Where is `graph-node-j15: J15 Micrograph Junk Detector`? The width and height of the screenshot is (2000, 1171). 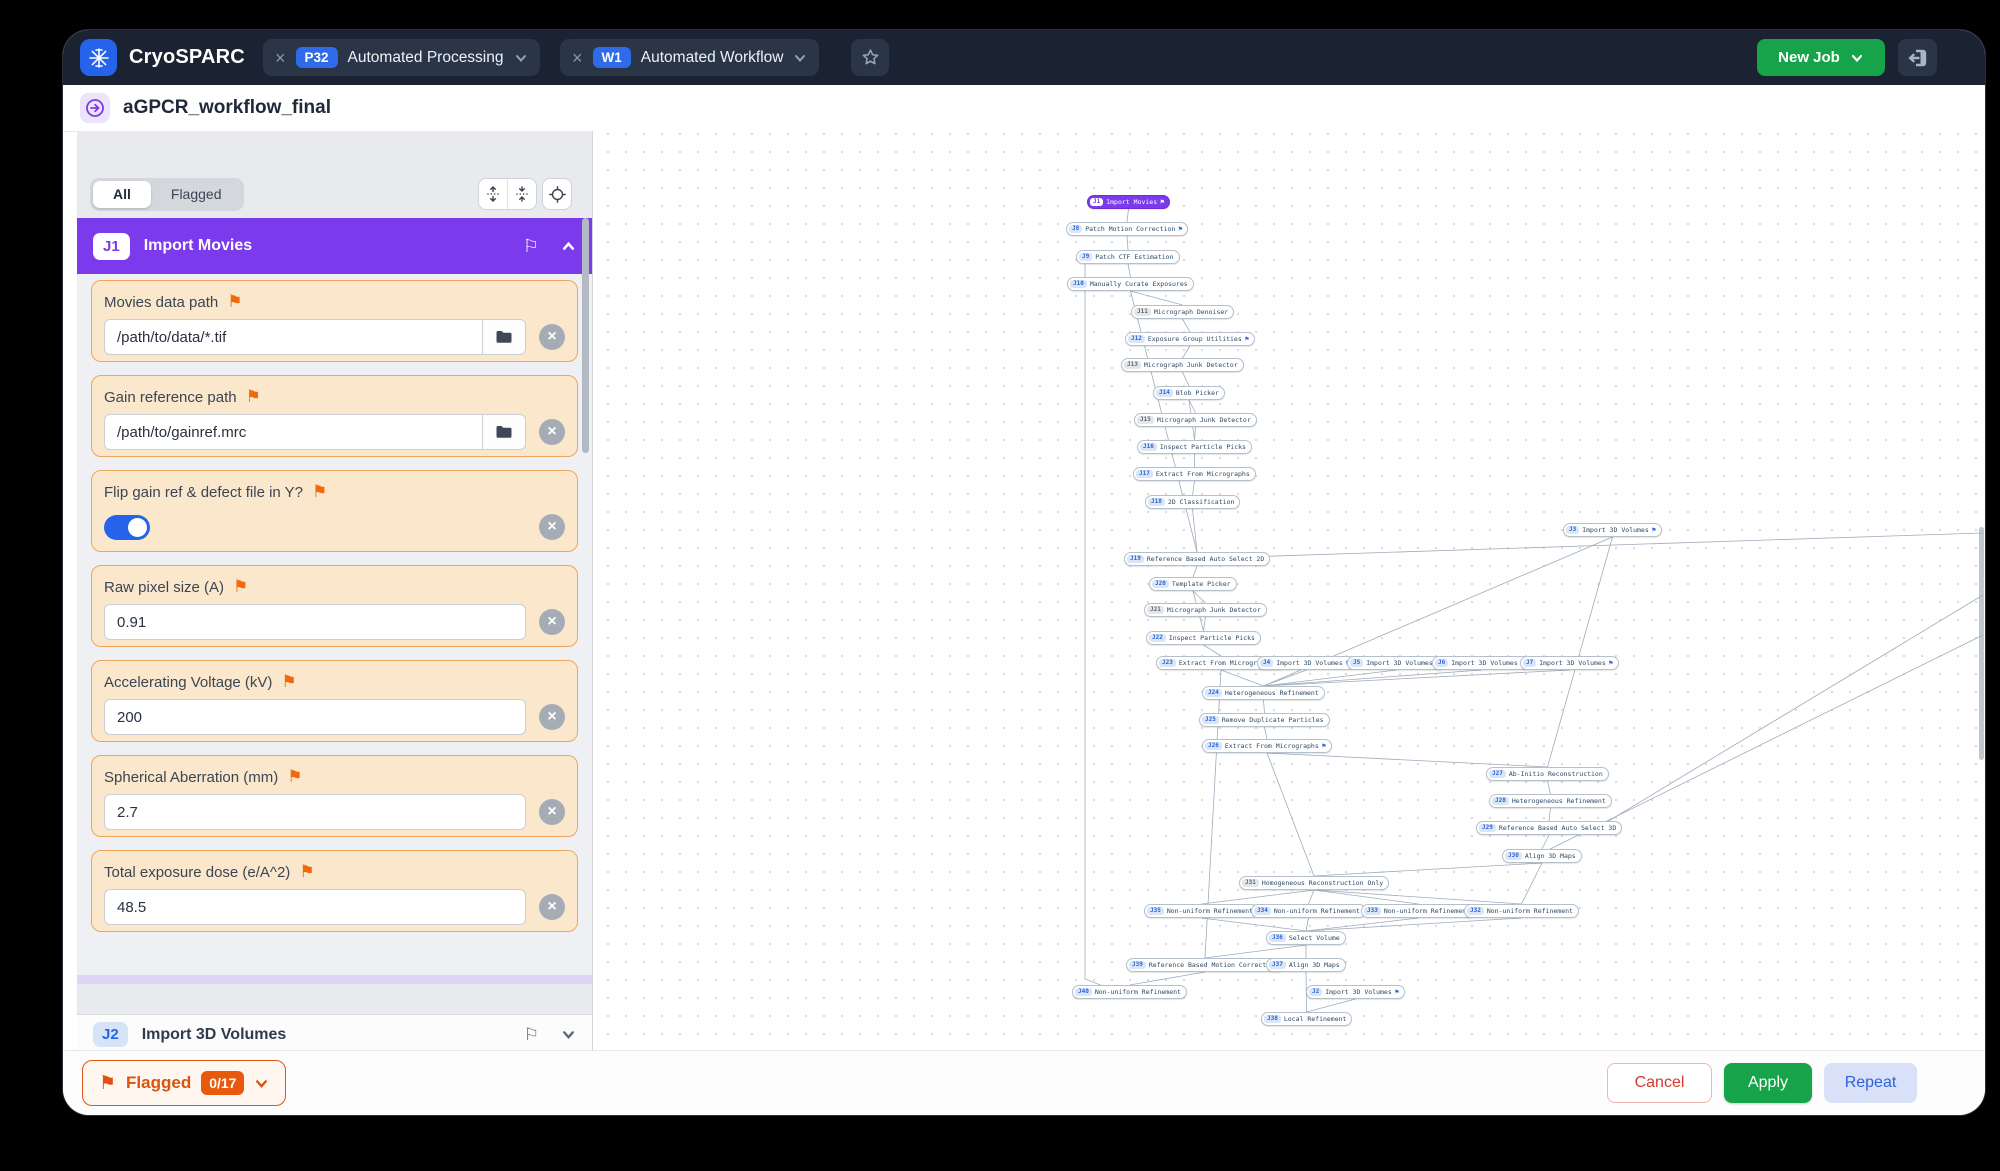
graph-node-j15: J15 Micrograph Junk Detector is located at coordinates (1195, 420).